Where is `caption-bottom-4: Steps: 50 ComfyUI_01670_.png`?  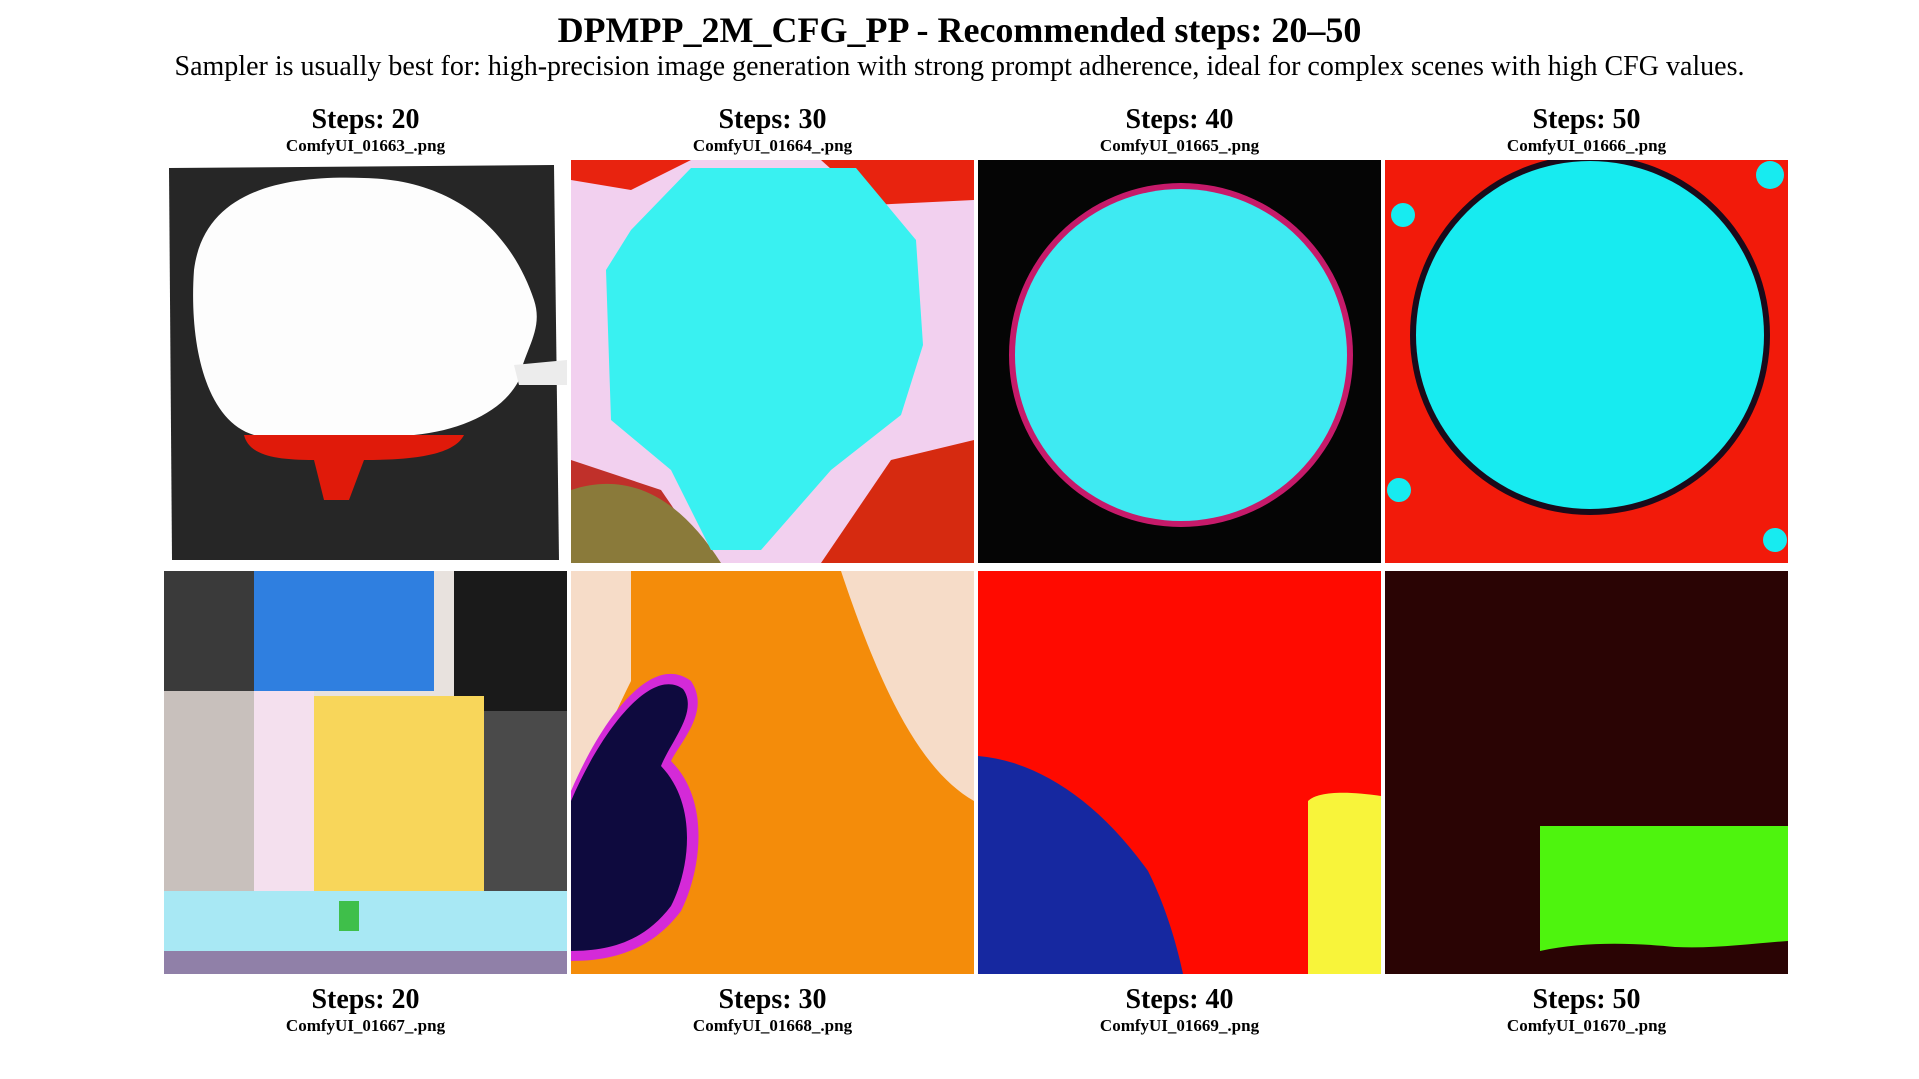 caption-bottom-4: Steps: 50 ComfyUI_01670_.png is located at coordinates (1586, 1010).